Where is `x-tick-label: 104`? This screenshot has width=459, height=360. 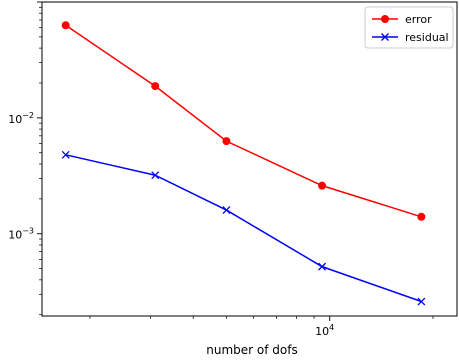
x-tick-label: 104 is located at coordinates (324, 330).